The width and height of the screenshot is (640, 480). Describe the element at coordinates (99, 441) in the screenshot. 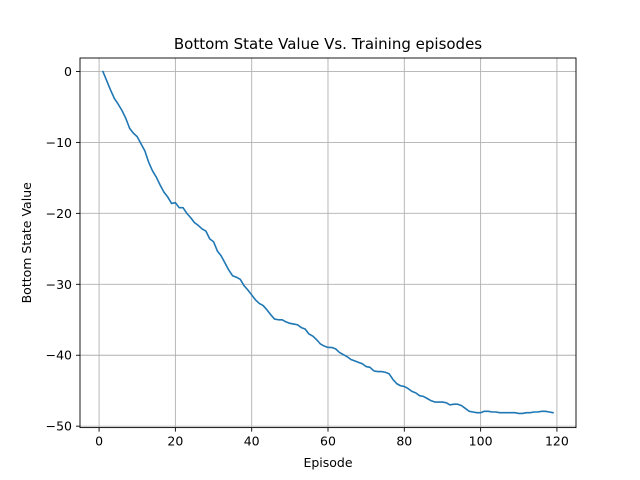

I see `x-tick-label: 0` at that location.